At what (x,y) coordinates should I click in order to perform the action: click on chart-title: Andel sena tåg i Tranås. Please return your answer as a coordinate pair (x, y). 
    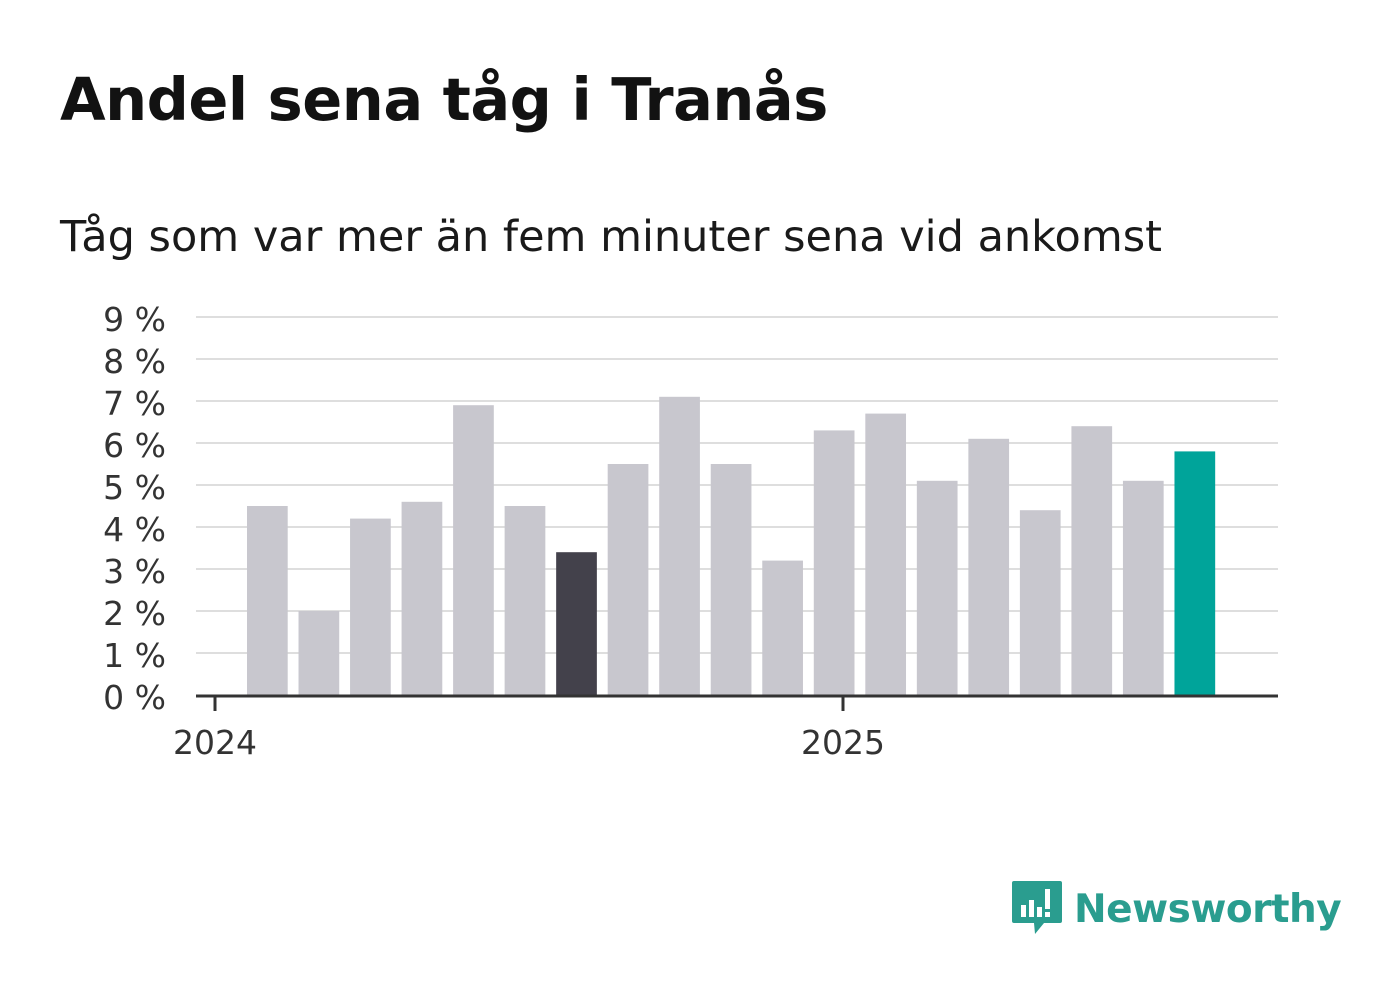
    Looking at the image, I should click on (444, 99).